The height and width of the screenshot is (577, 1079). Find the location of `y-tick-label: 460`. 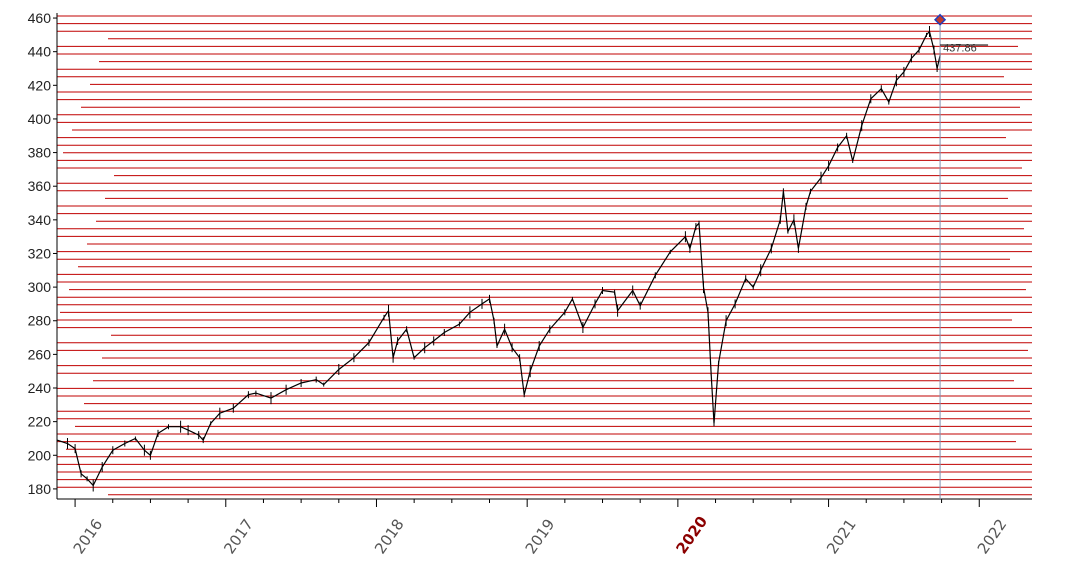

y-tick-label: 460 is located at coordinates (40, 18).